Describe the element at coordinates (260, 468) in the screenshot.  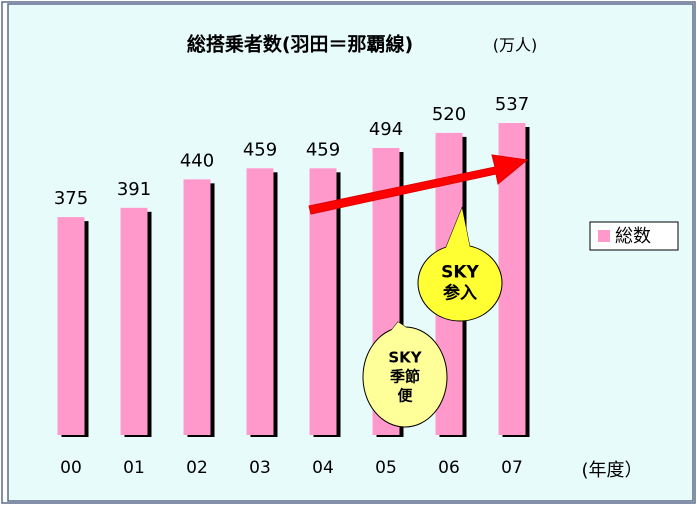
I see `x-tick-label: 03` at that location.